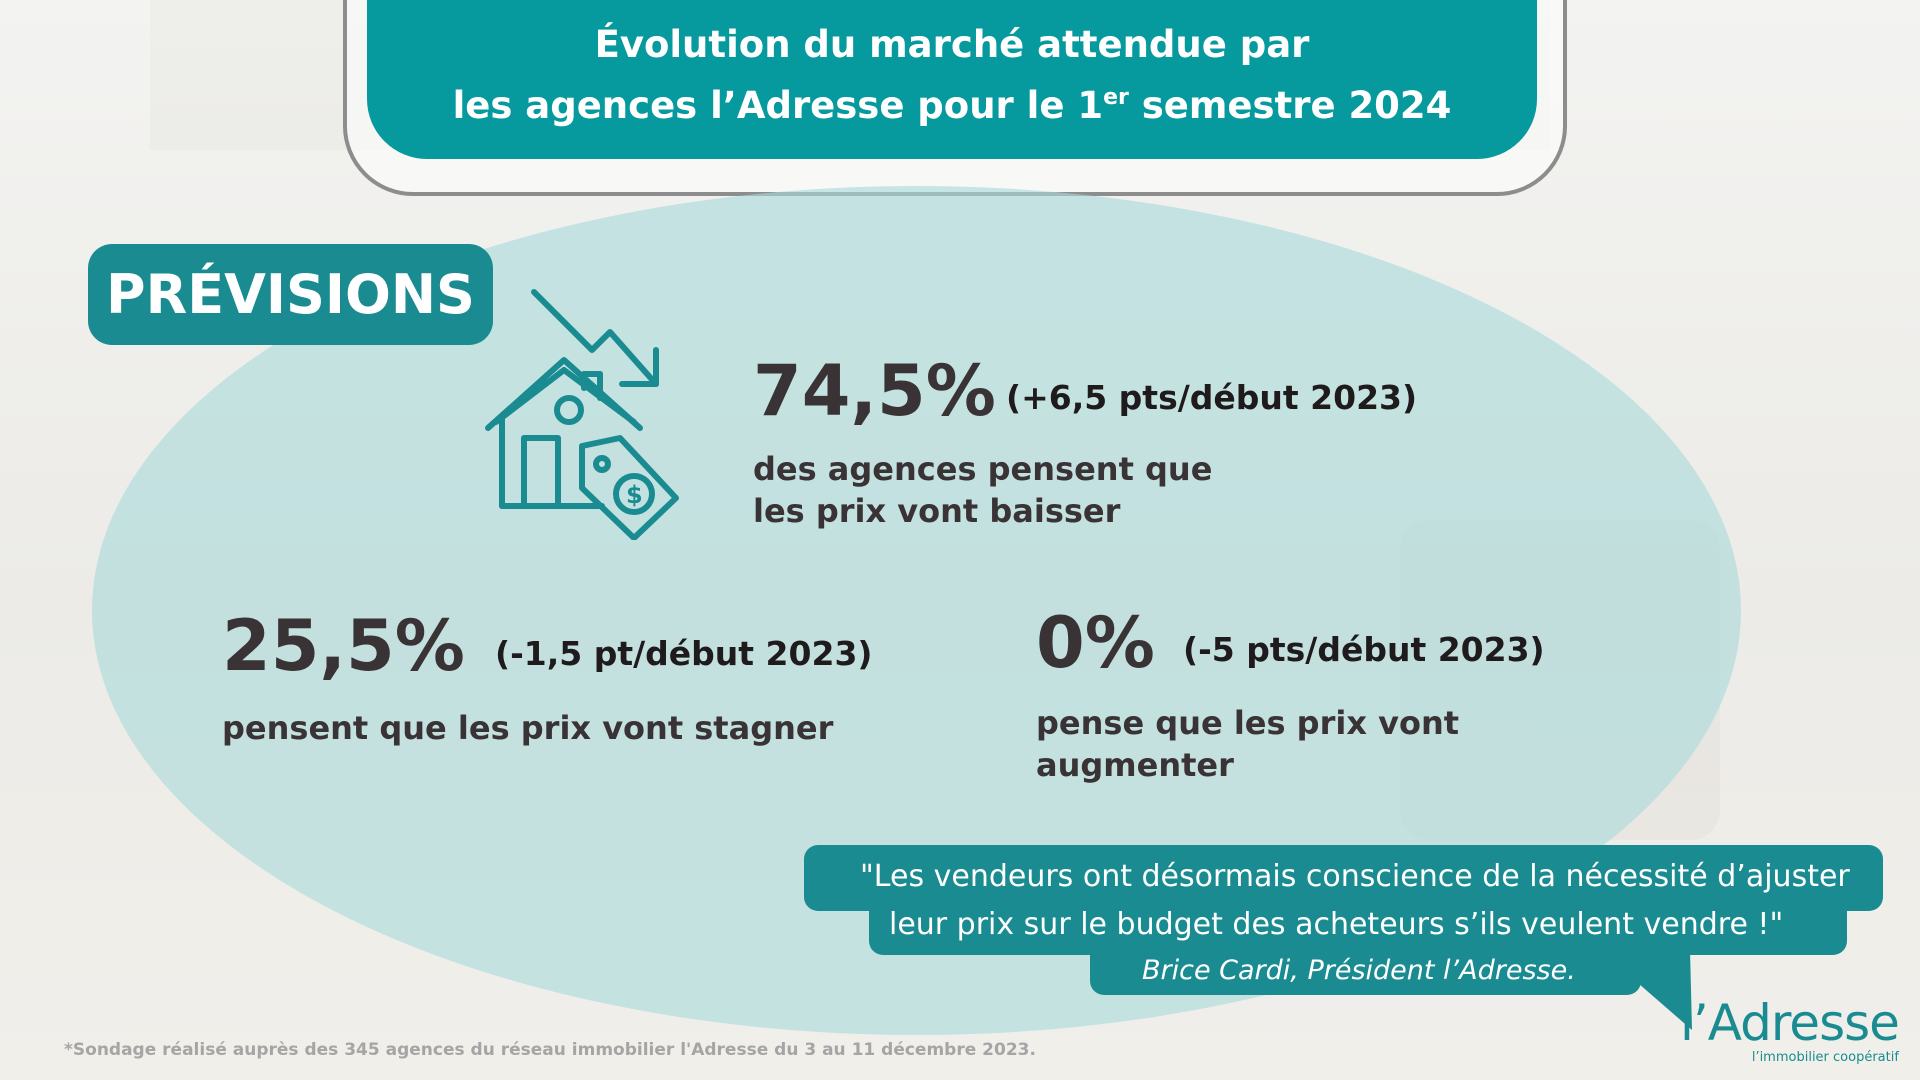 This screenshot has height=1080, width=1920. I want to click on desc-line: augmenter, so click(1135, 765).